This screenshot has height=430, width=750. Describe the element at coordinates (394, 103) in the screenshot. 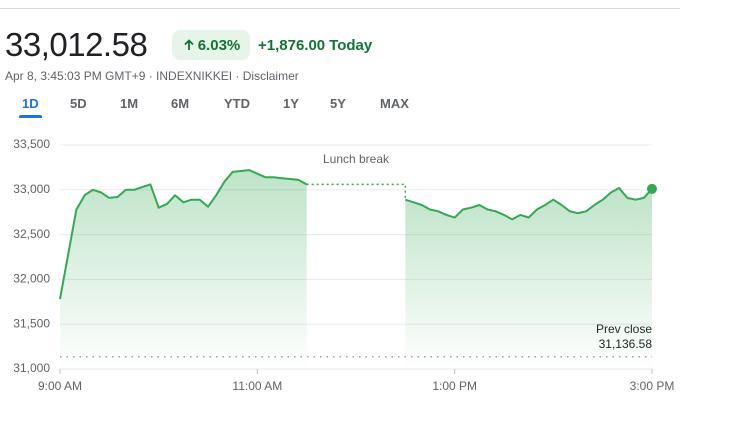

I see `range-tab: MAX` at that location.